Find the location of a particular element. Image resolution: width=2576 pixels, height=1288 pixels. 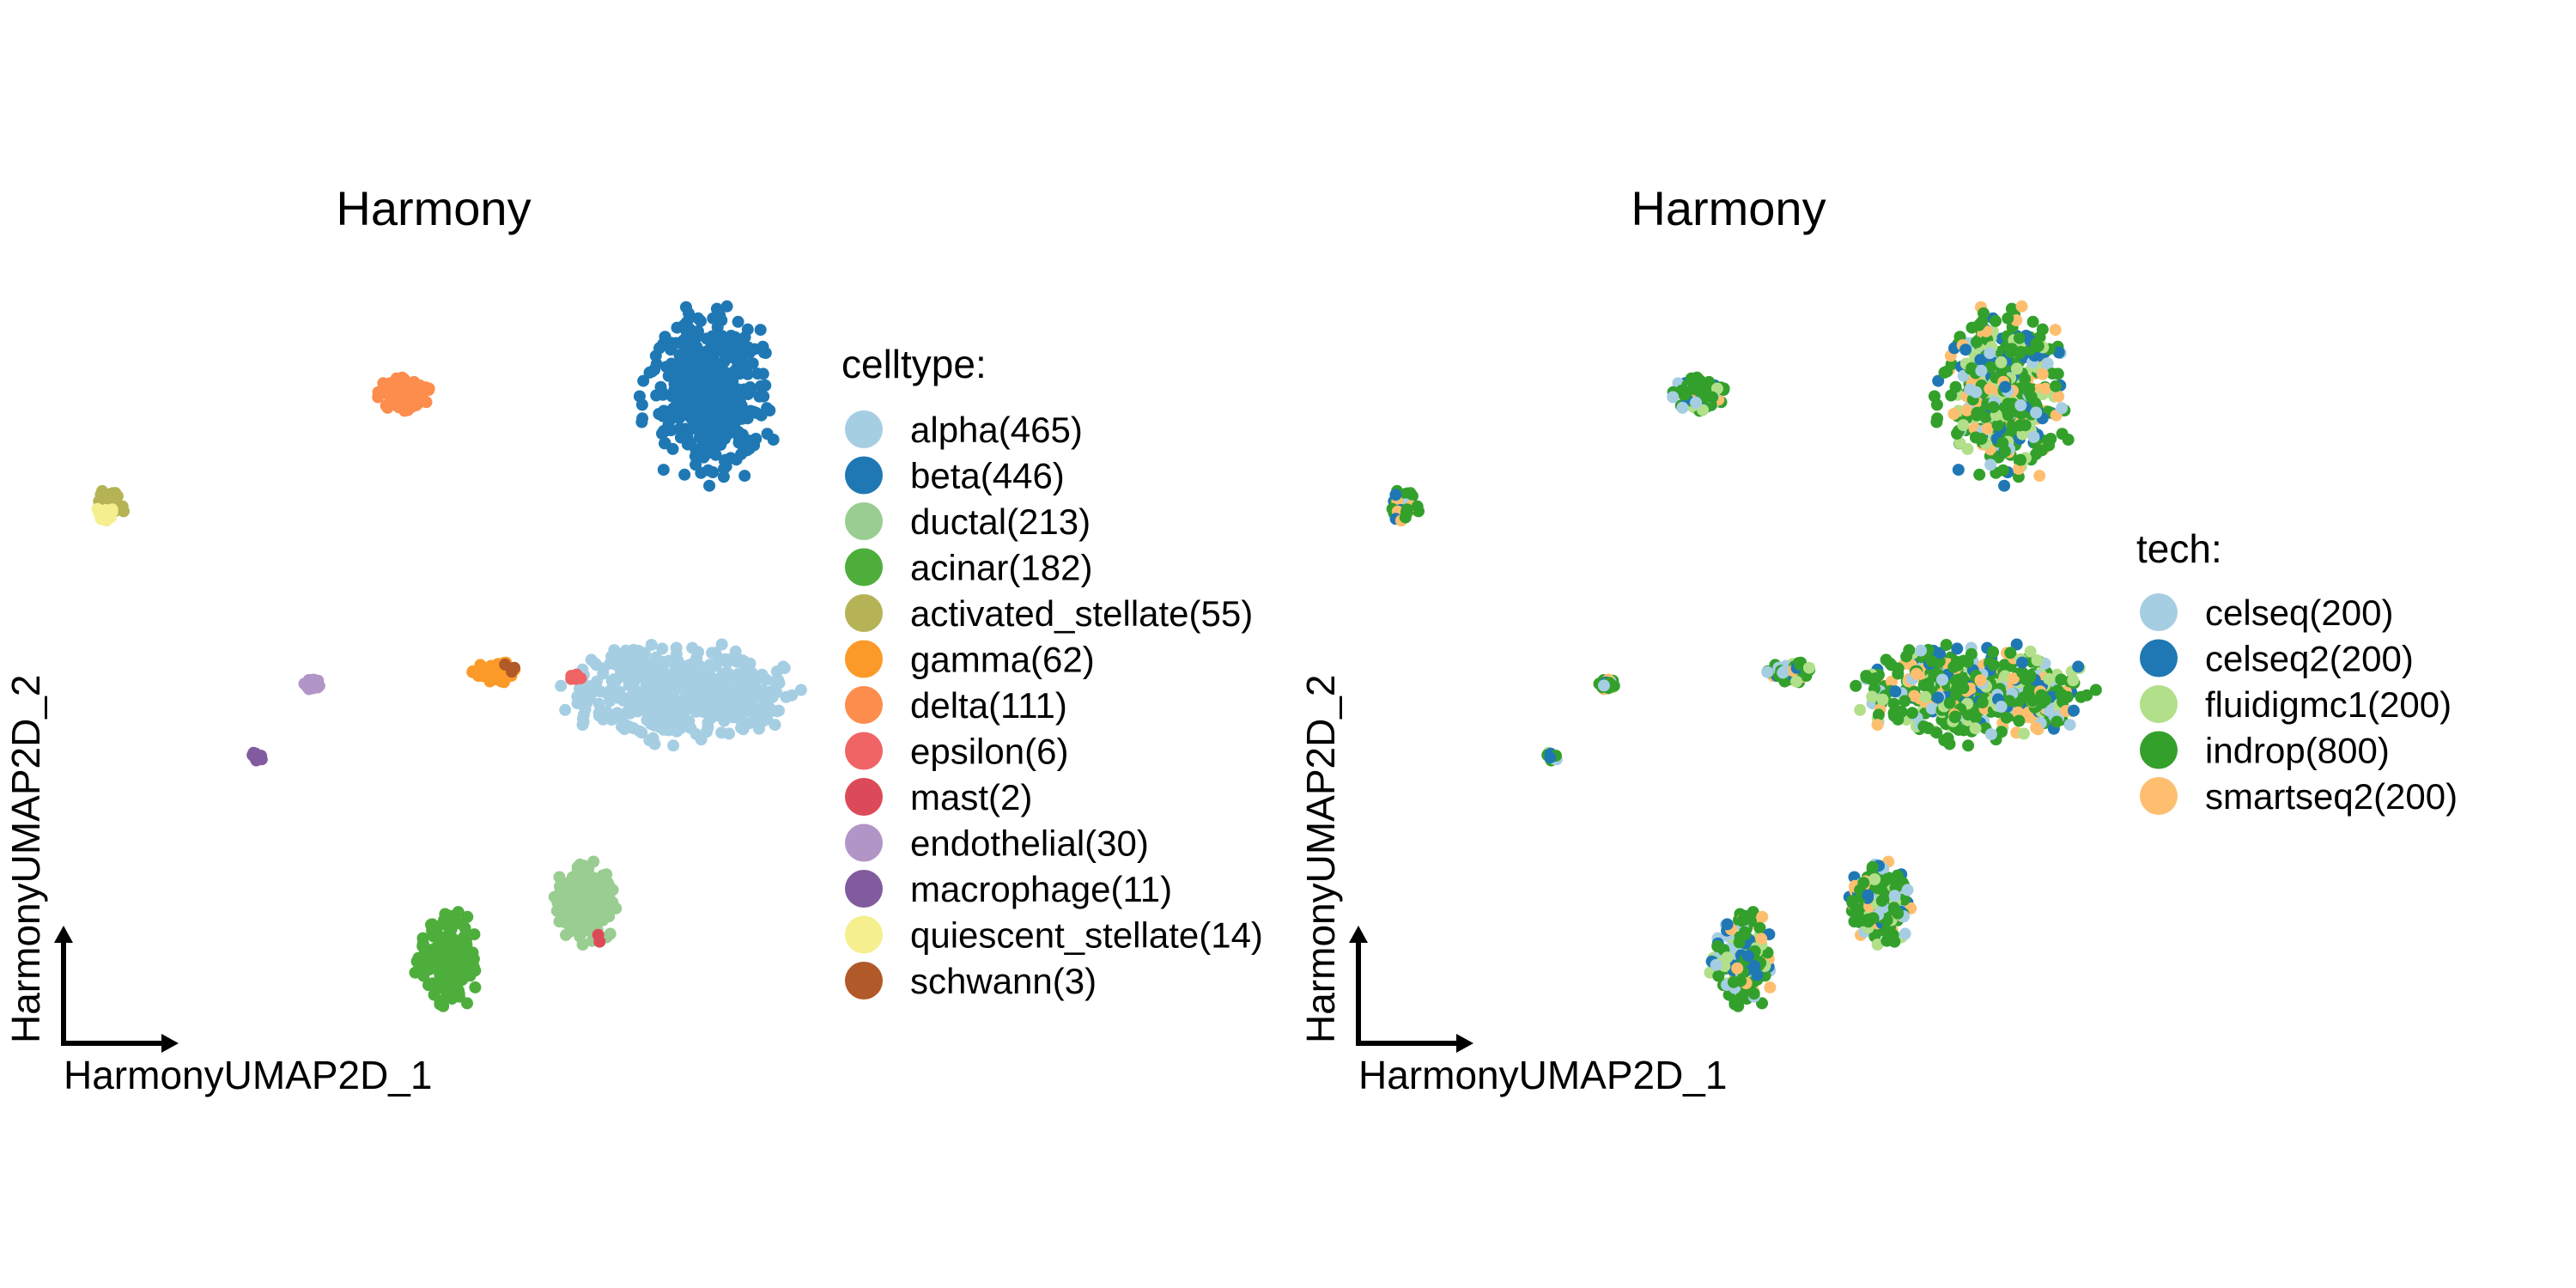

legend-label: celseq2(200) is located at coordinates (2309, 659).